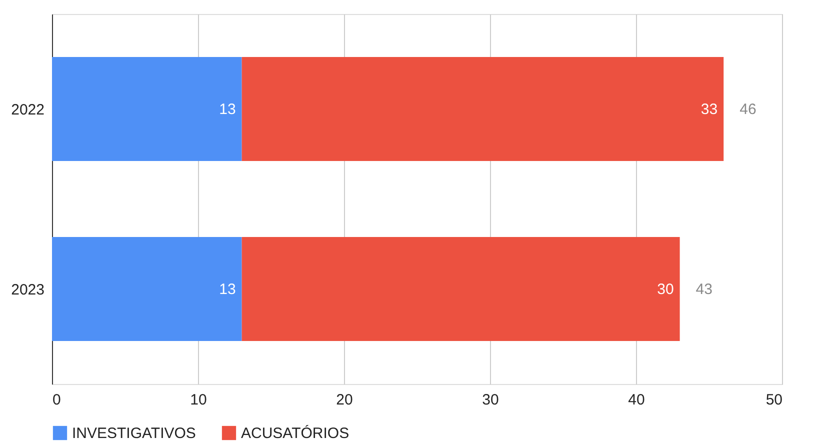  What do you see at coordinates (490, 400) in the screenshot?
I see `x-tick-label: 30` at bounding box center [490, 400].